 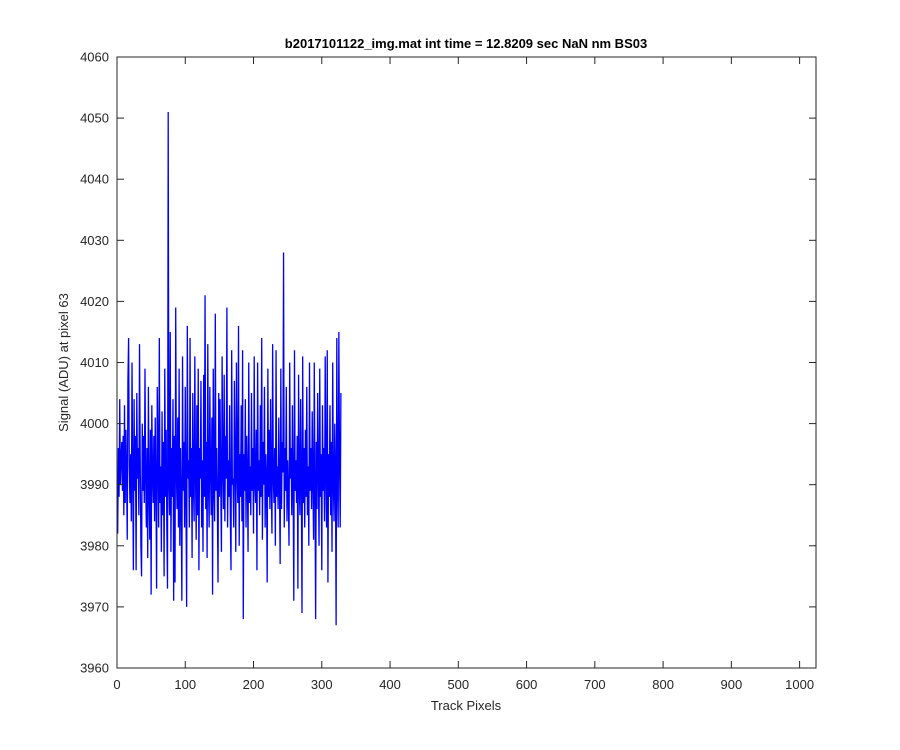 What do you see at coordinates (527, 684) in the screenshot?
I see `x-tick-label: 600` at bounding box center [527, 684].